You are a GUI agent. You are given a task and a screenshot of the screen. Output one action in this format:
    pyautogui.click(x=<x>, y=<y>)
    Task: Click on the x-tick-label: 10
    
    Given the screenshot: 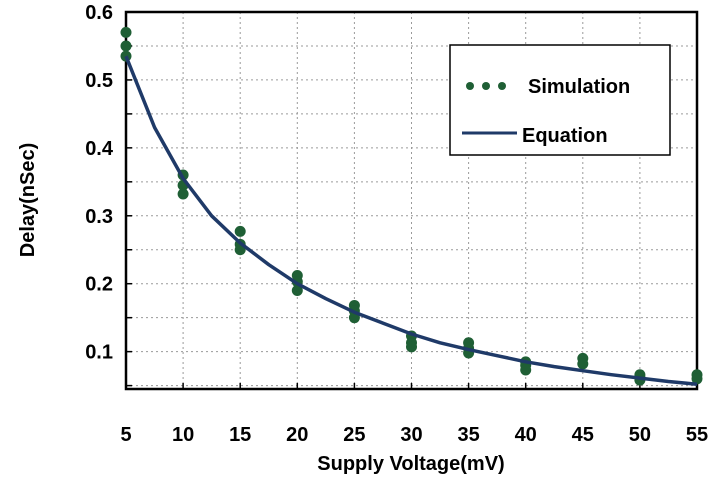 What is the action you would take?
    pyautogui.click(x=183, y=435)
    